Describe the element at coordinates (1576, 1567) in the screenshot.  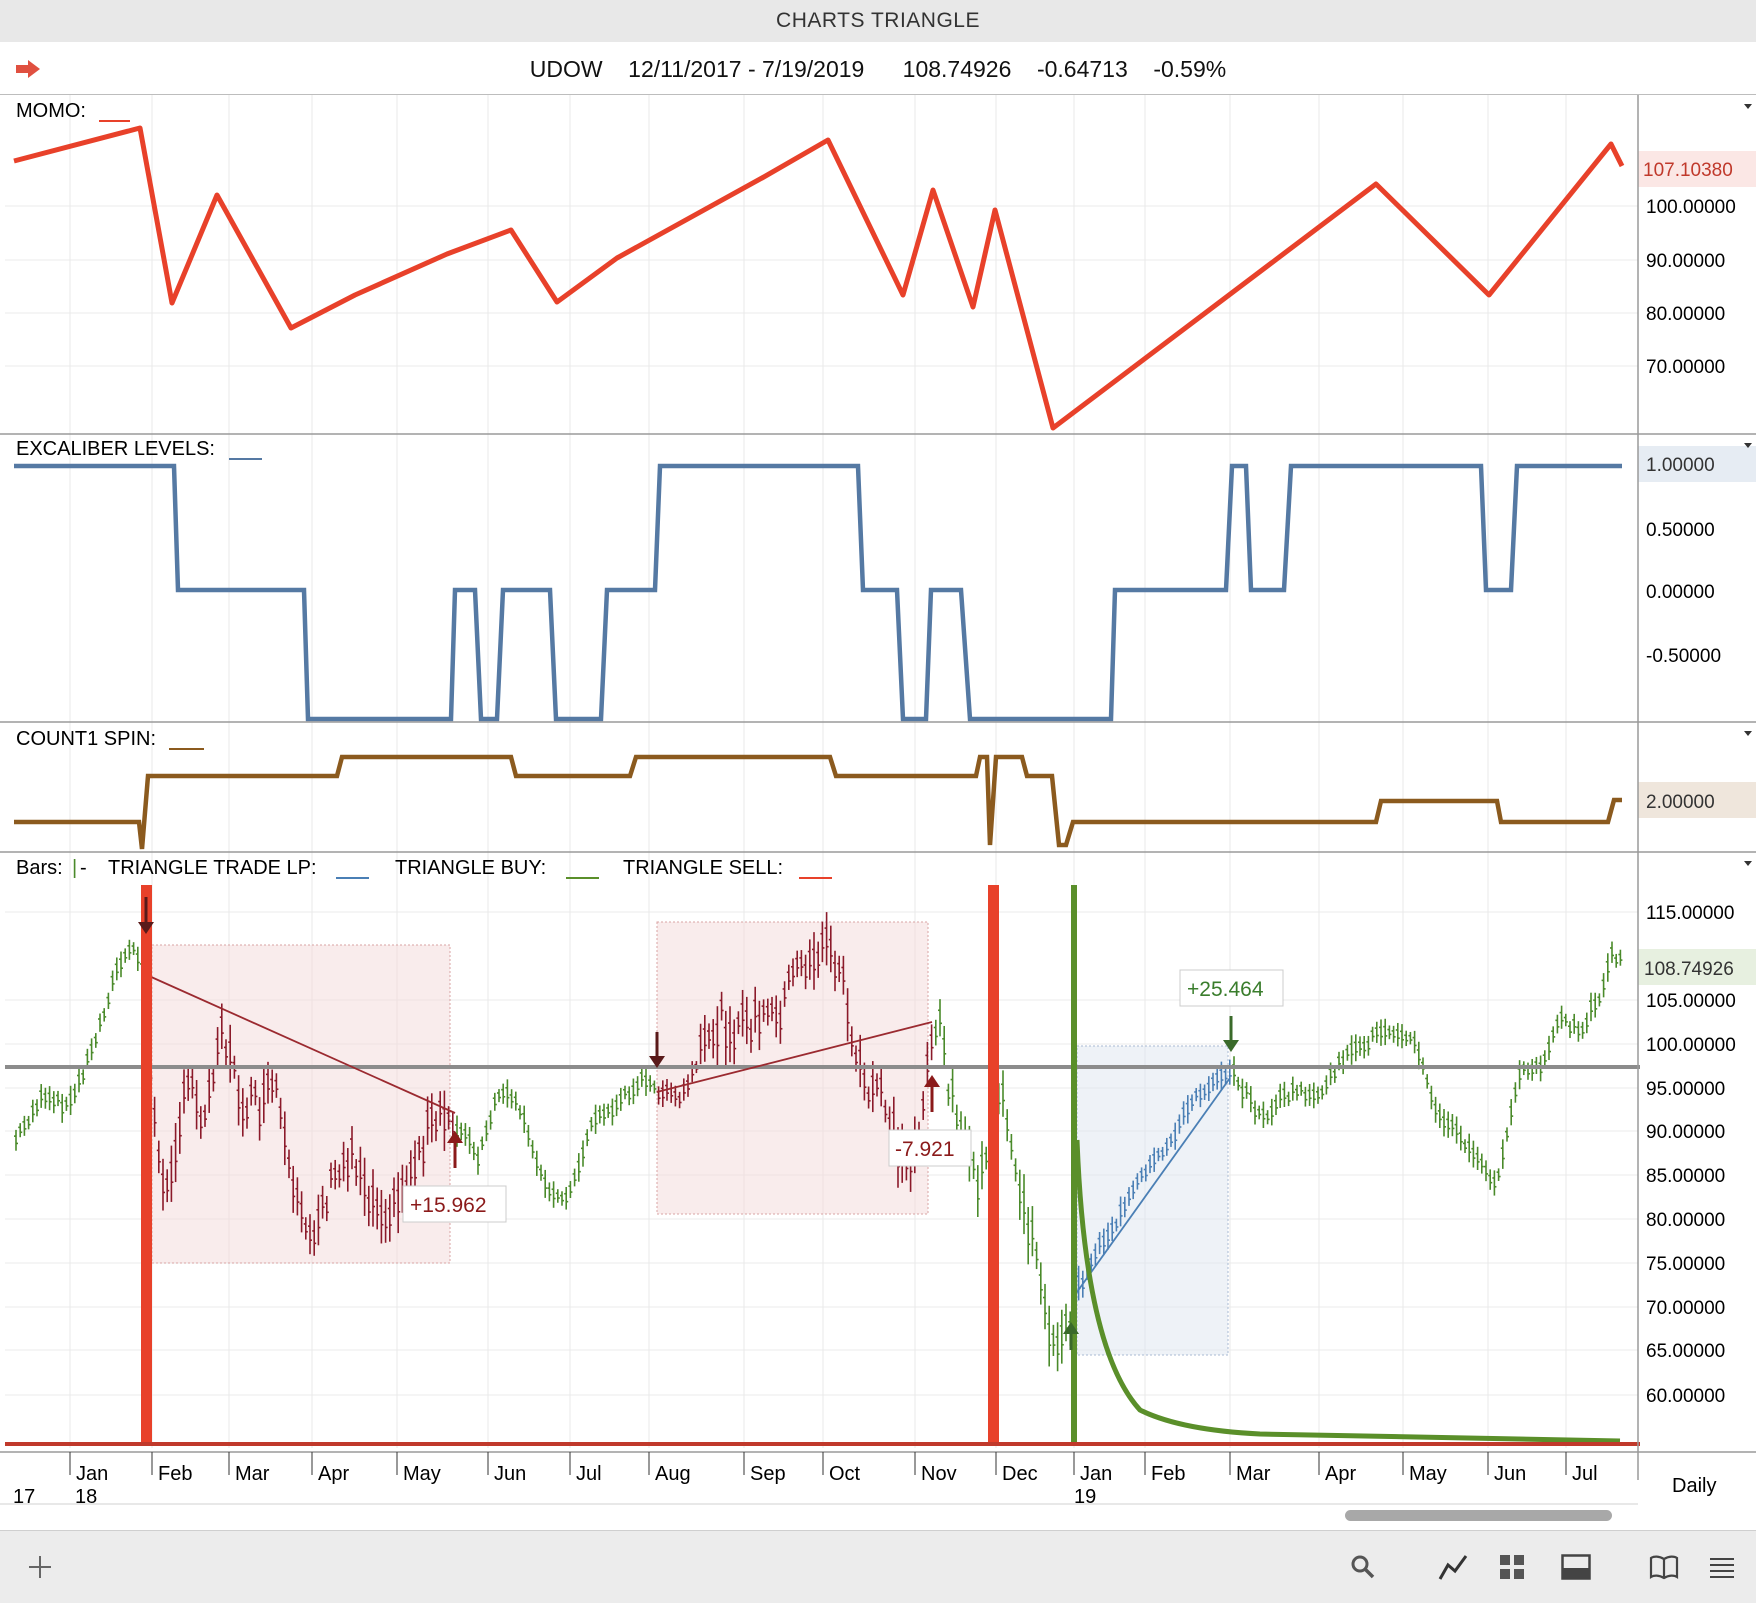
I see `panel-icon` at that location.